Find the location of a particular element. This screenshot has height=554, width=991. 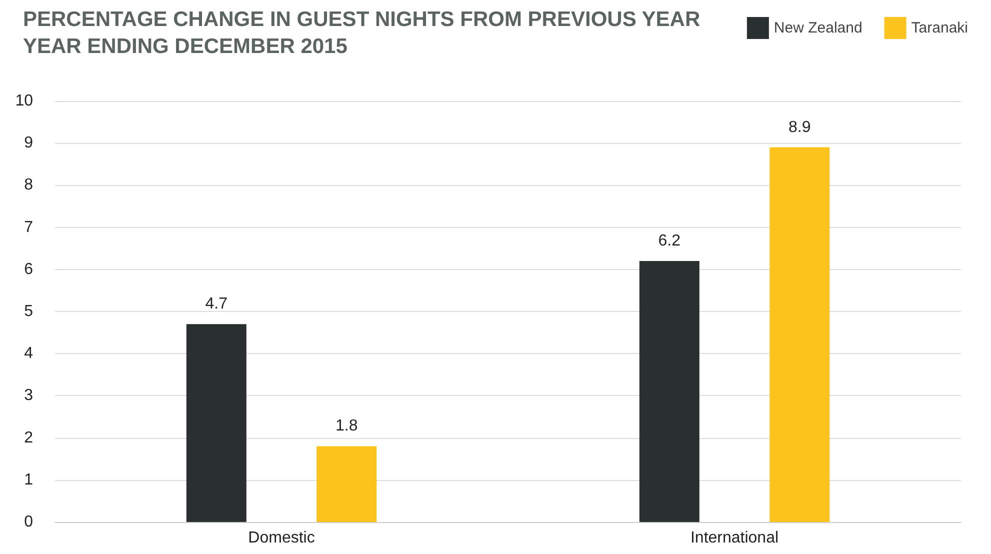

y-tick-label: 4 is located at coordinates (29, 353).